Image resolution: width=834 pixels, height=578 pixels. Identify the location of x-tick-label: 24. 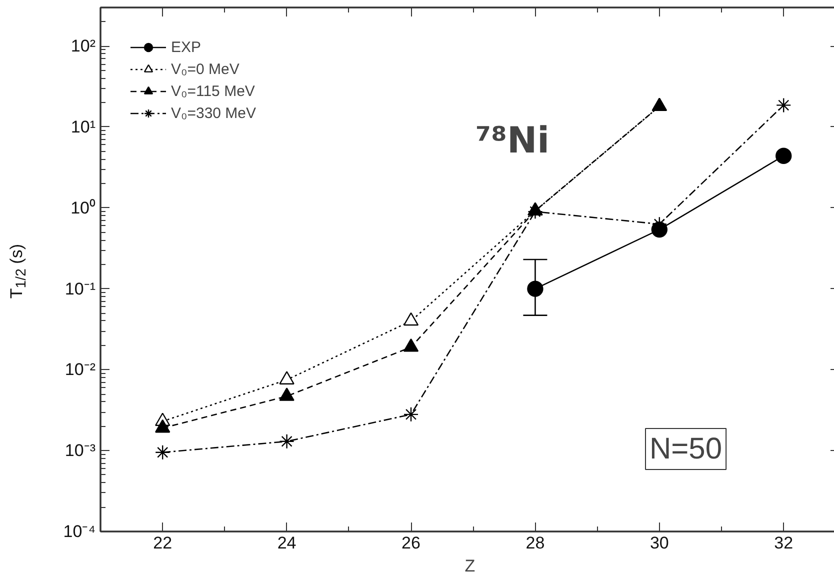
(286, 543).